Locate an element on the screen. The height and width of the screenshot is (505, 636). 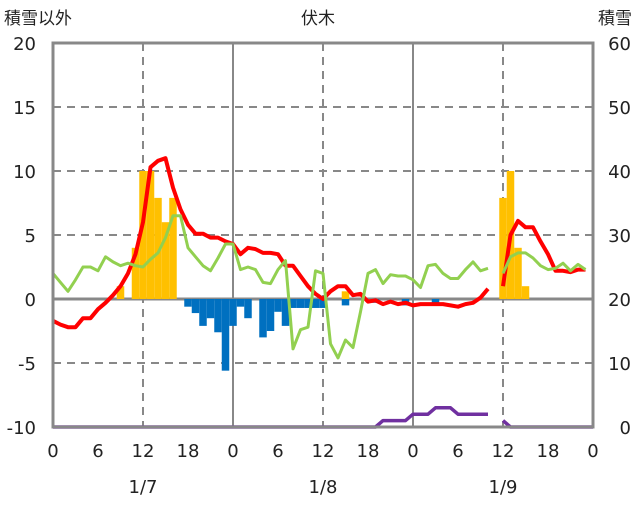
left-tick-label: 20 is located at coordinates (24, 44).